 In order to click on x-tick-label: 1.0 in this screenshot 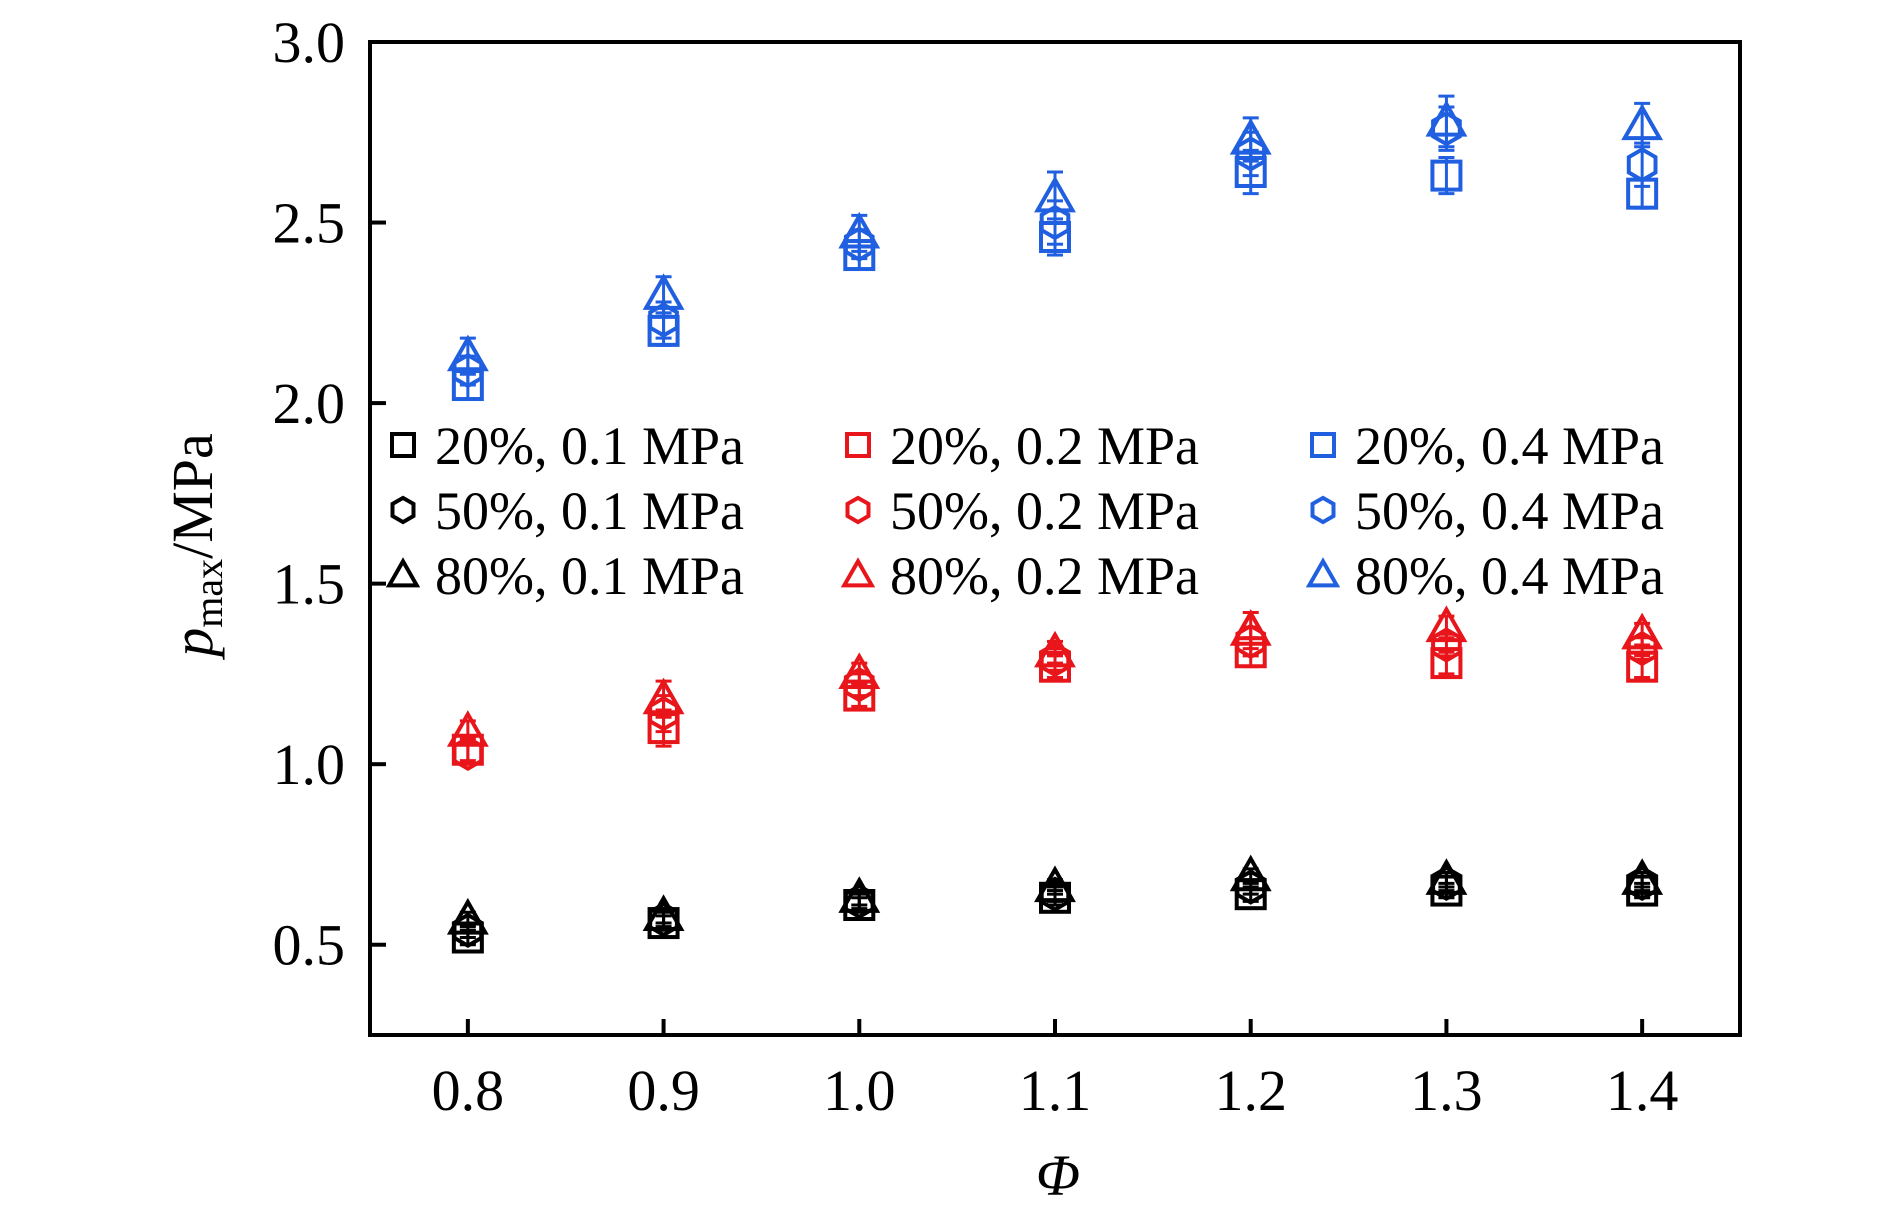, I will do `click(859, 1090)`.